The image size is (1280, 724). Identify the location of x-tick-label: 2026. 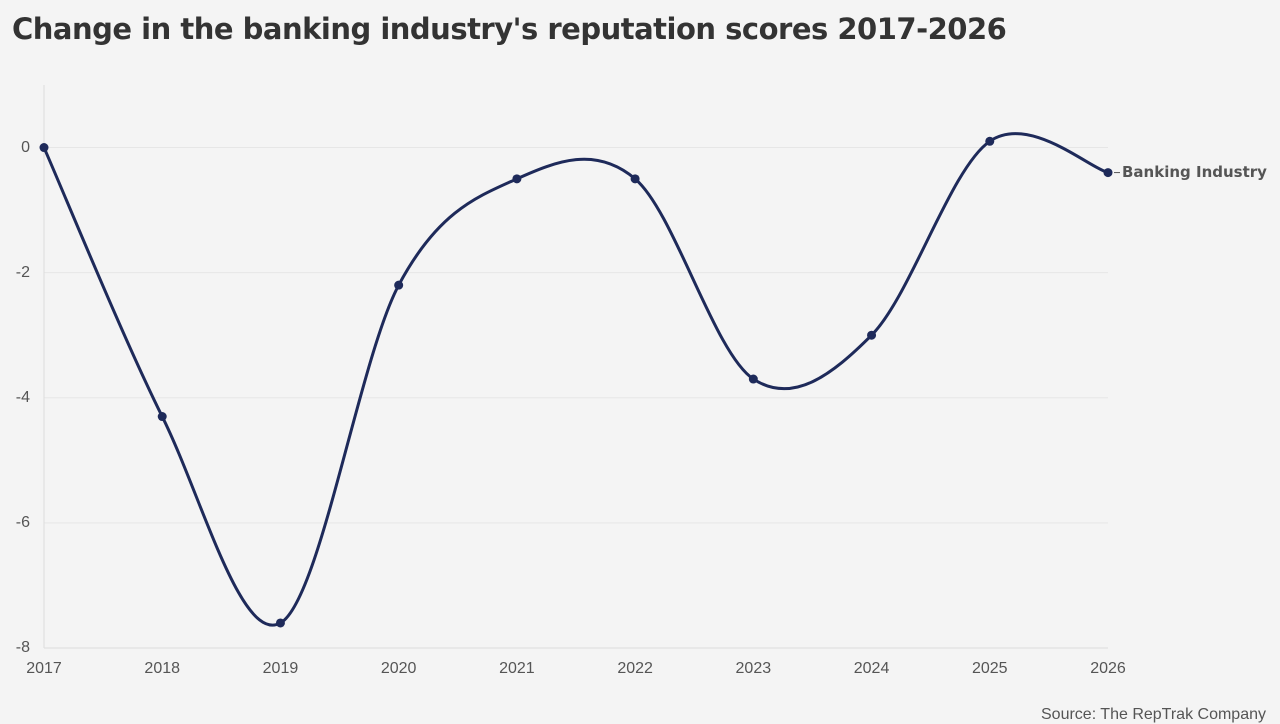
(1108, 668).